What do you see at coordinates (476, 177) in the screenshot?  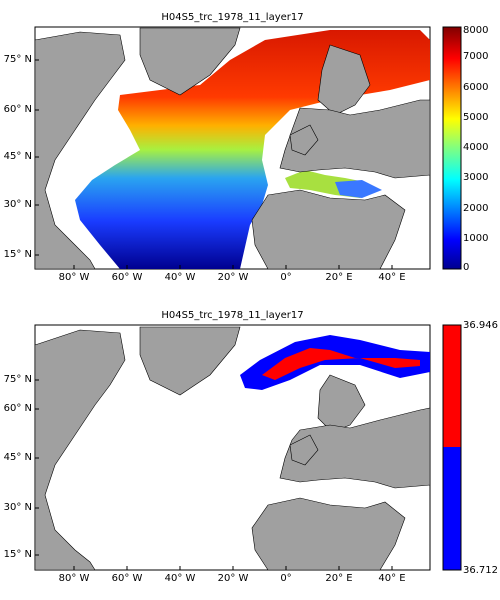 I see `colorbar-label: 3000` at bounding box center [476, 177].